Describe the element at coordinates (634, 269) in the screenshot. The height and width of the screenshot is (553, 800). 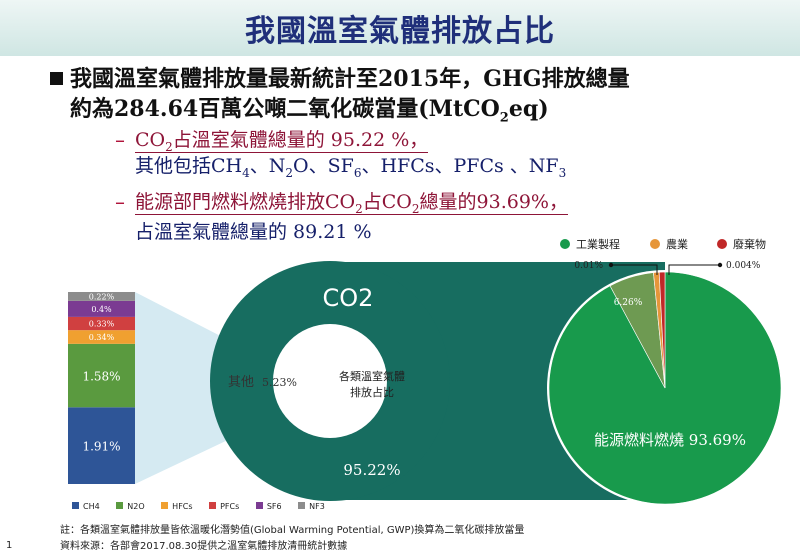
I see `leader-line-agriculture` at that location.